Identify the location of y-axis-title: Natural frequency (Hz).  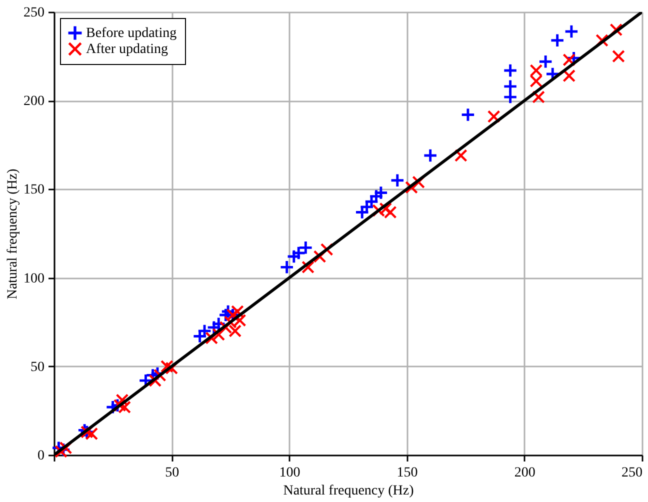
(13, 234).